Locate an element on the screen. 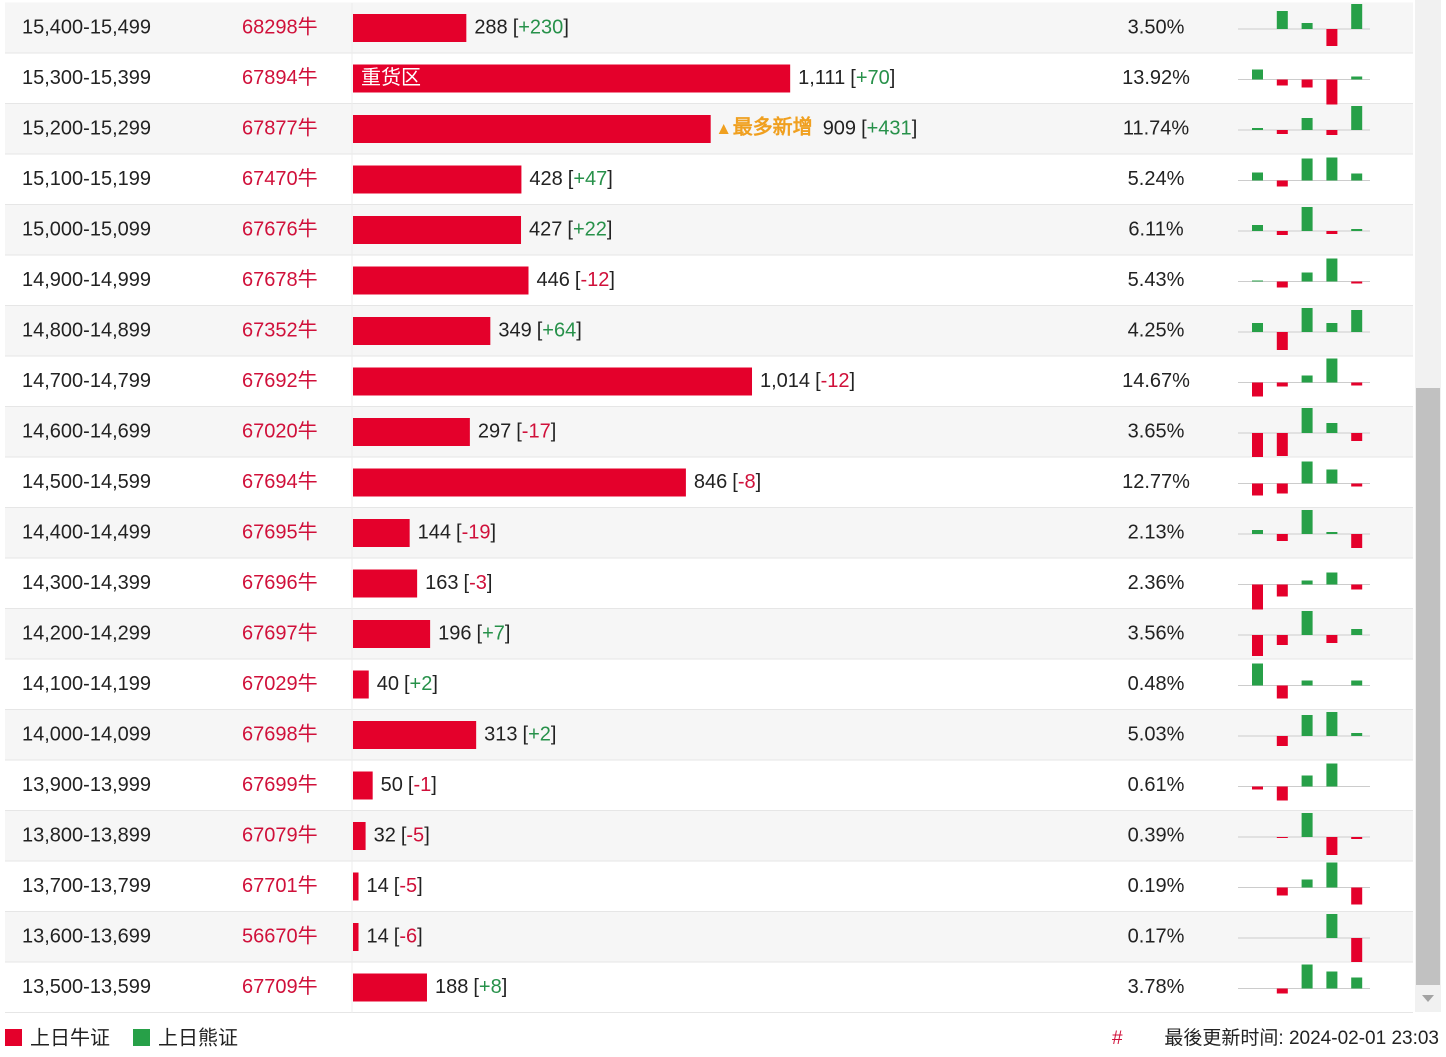 This screenshot has height=1057, width=1446. price-range: 15,400-15,499 is located at coordinates (86, 27).